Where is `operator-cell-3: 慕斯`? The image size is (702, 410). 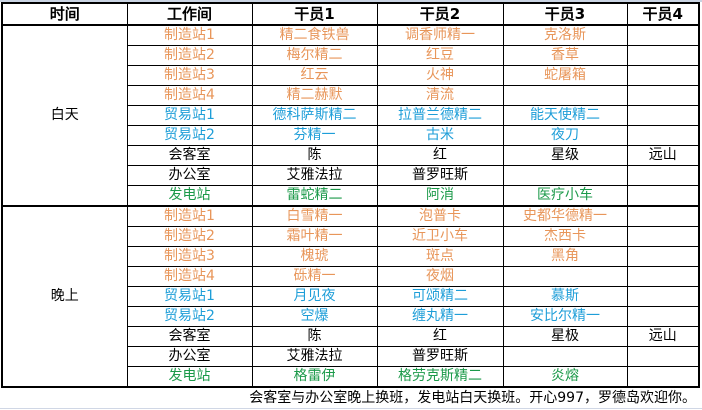 operator-cell-3: 慕斯 is located at coordinates (565, 296).